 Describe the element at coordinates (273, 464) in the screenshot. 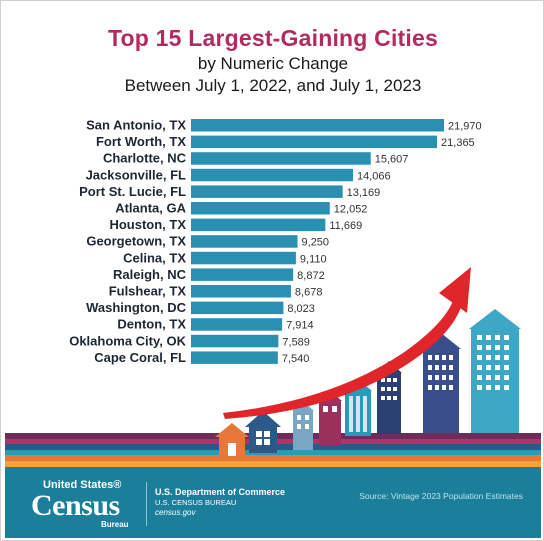

I see `stripe-amber` at that location.